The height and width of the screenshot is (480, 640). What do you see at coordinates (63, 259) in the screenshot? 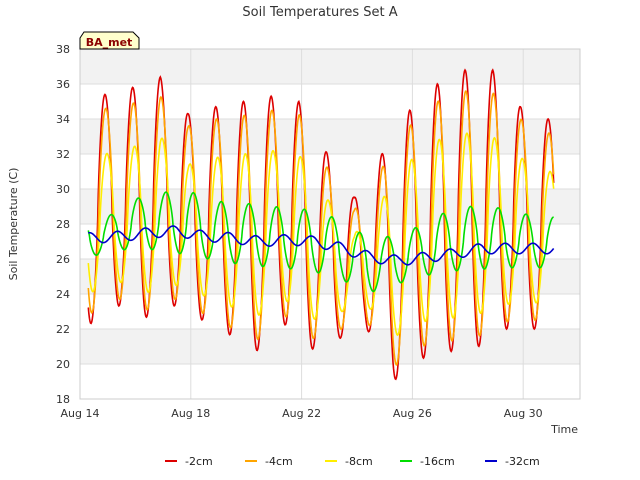
I see `y-tick-label: 26` at bounding box center [63, 259].